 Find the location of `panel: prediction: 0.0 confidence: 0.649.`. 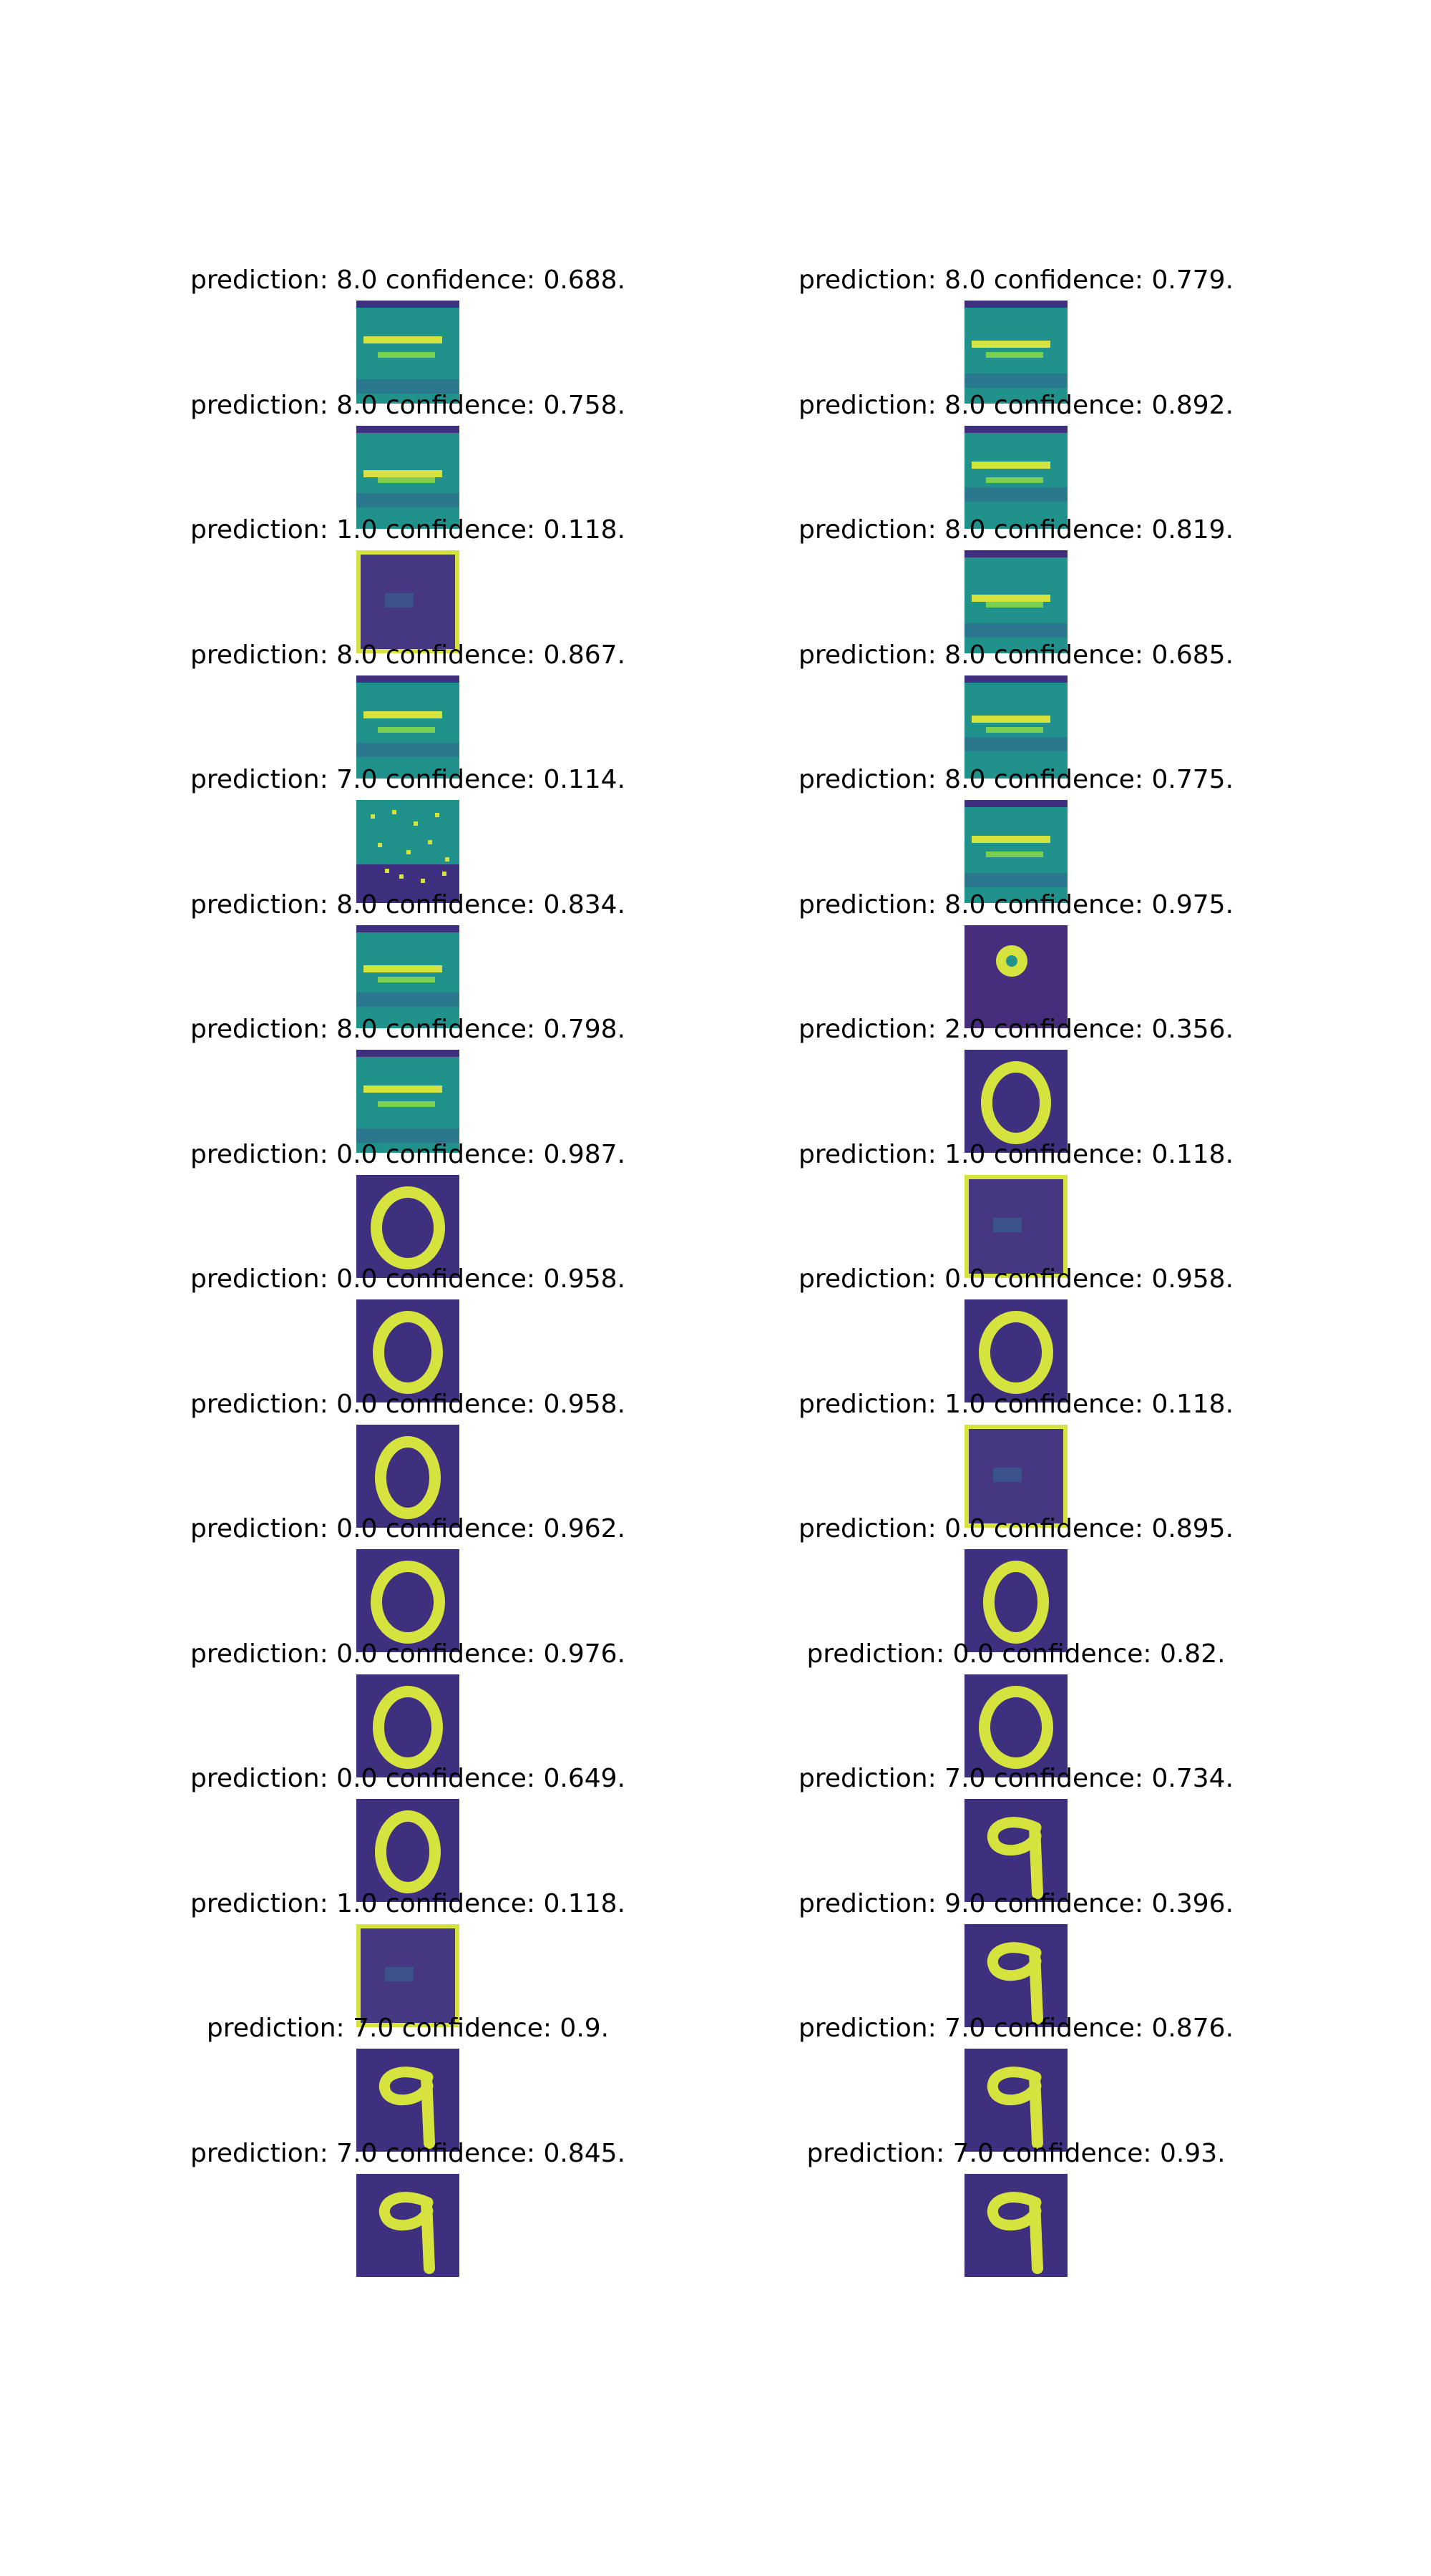

panel: prediction: 0.0 confidence: 0.649. is located at coordinates (407, 1832).